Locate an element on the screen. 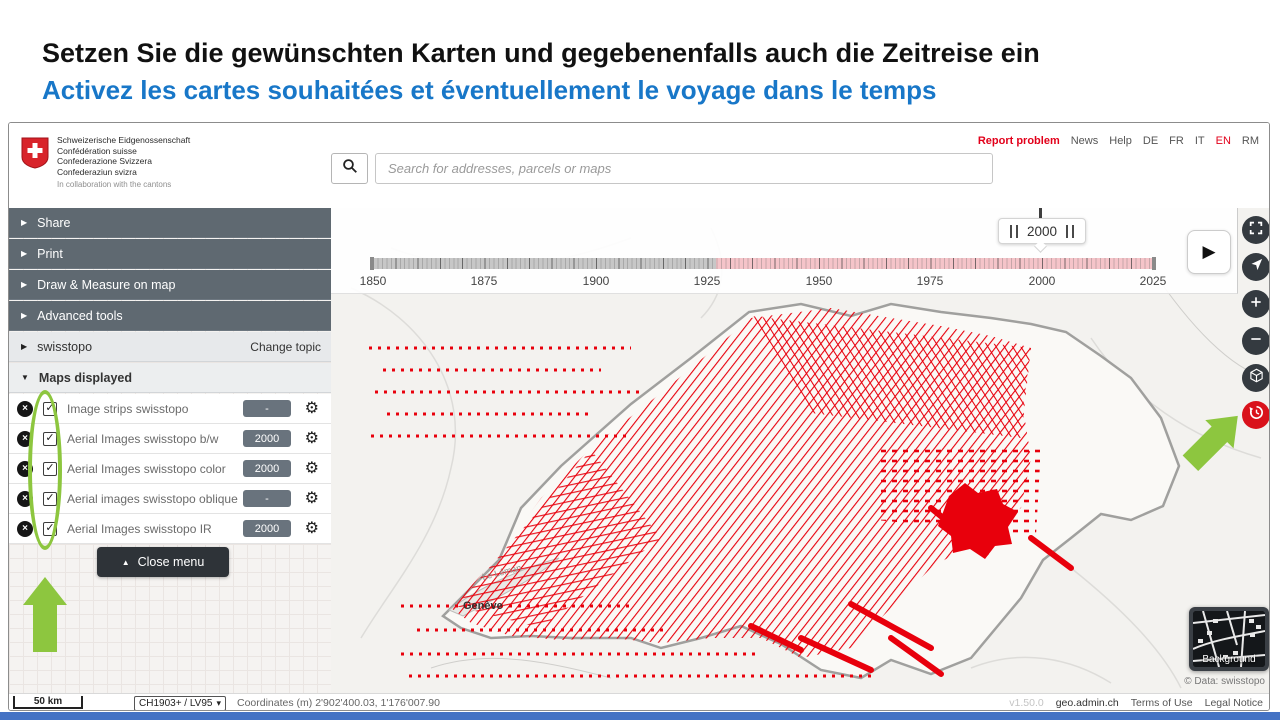 The width and height of the screenshot is (1280, 720). header-links: Report problem News Help DE FR IT EN RM is located at coordinates (1118, 141).